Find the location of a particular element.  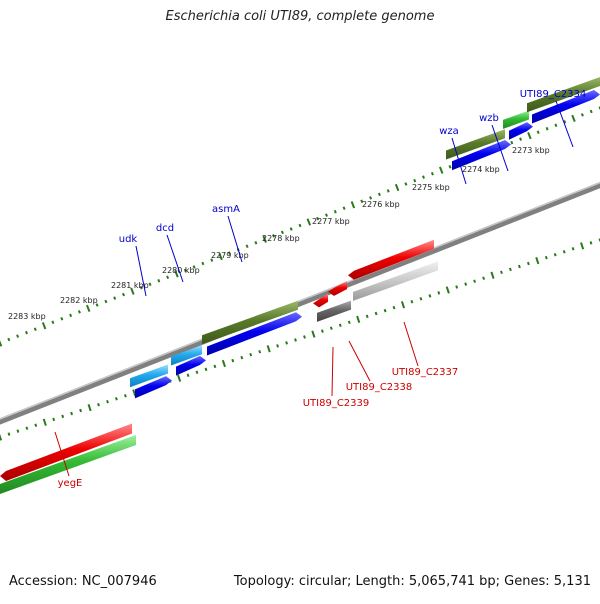

gene-bar-dcd is located at coordinates (186, 355).